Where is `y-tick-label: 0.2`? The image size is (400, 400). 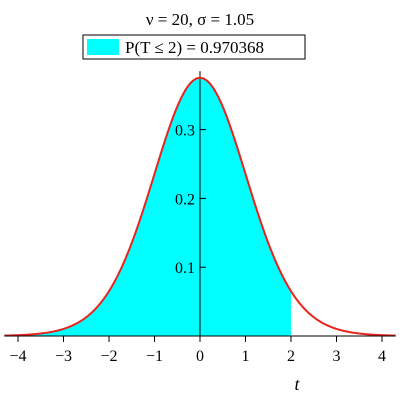
y-tick-label: 0.2 is located at coordinates (185, 199).